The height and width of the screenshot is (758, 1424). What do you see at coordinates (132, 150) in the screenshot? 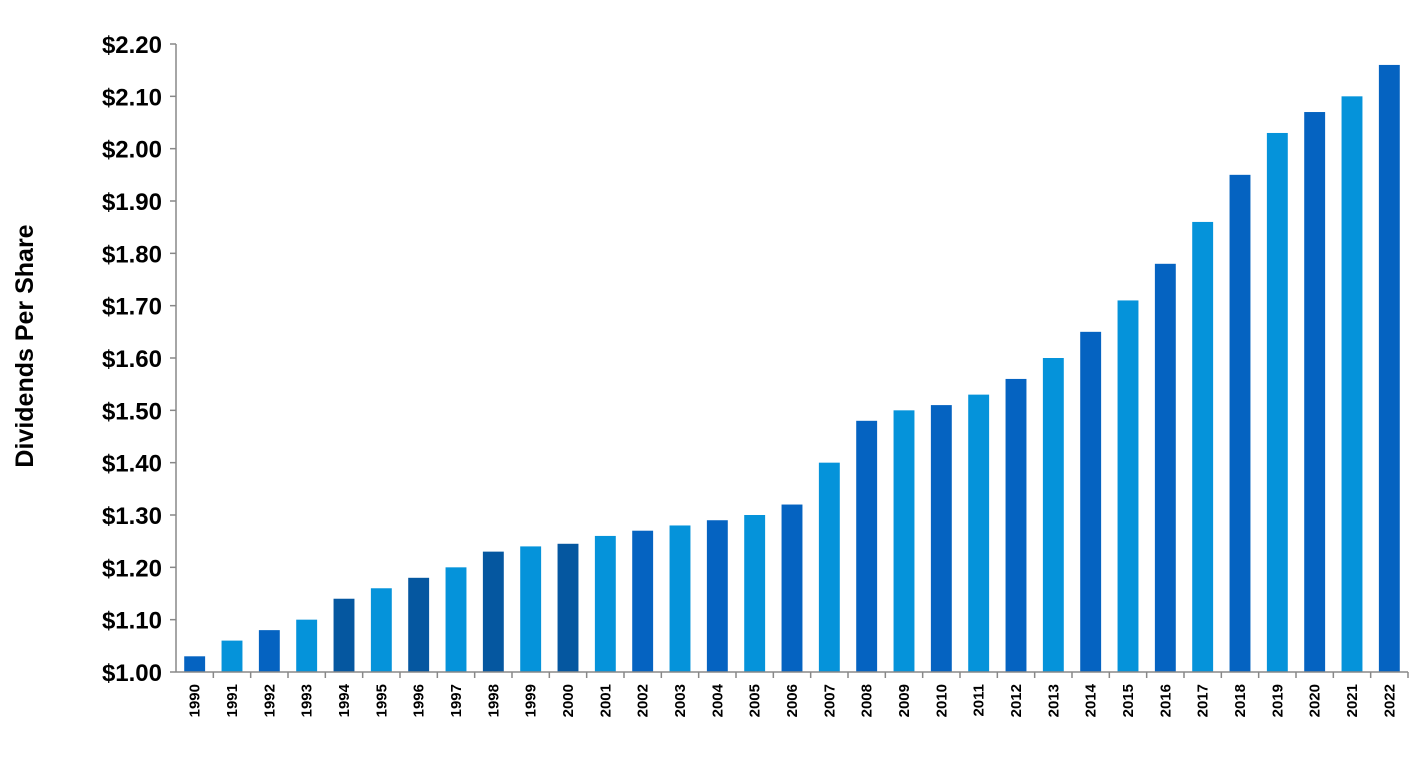
I see `y-tick-label: $2.00` at bounding box center [132, 150].